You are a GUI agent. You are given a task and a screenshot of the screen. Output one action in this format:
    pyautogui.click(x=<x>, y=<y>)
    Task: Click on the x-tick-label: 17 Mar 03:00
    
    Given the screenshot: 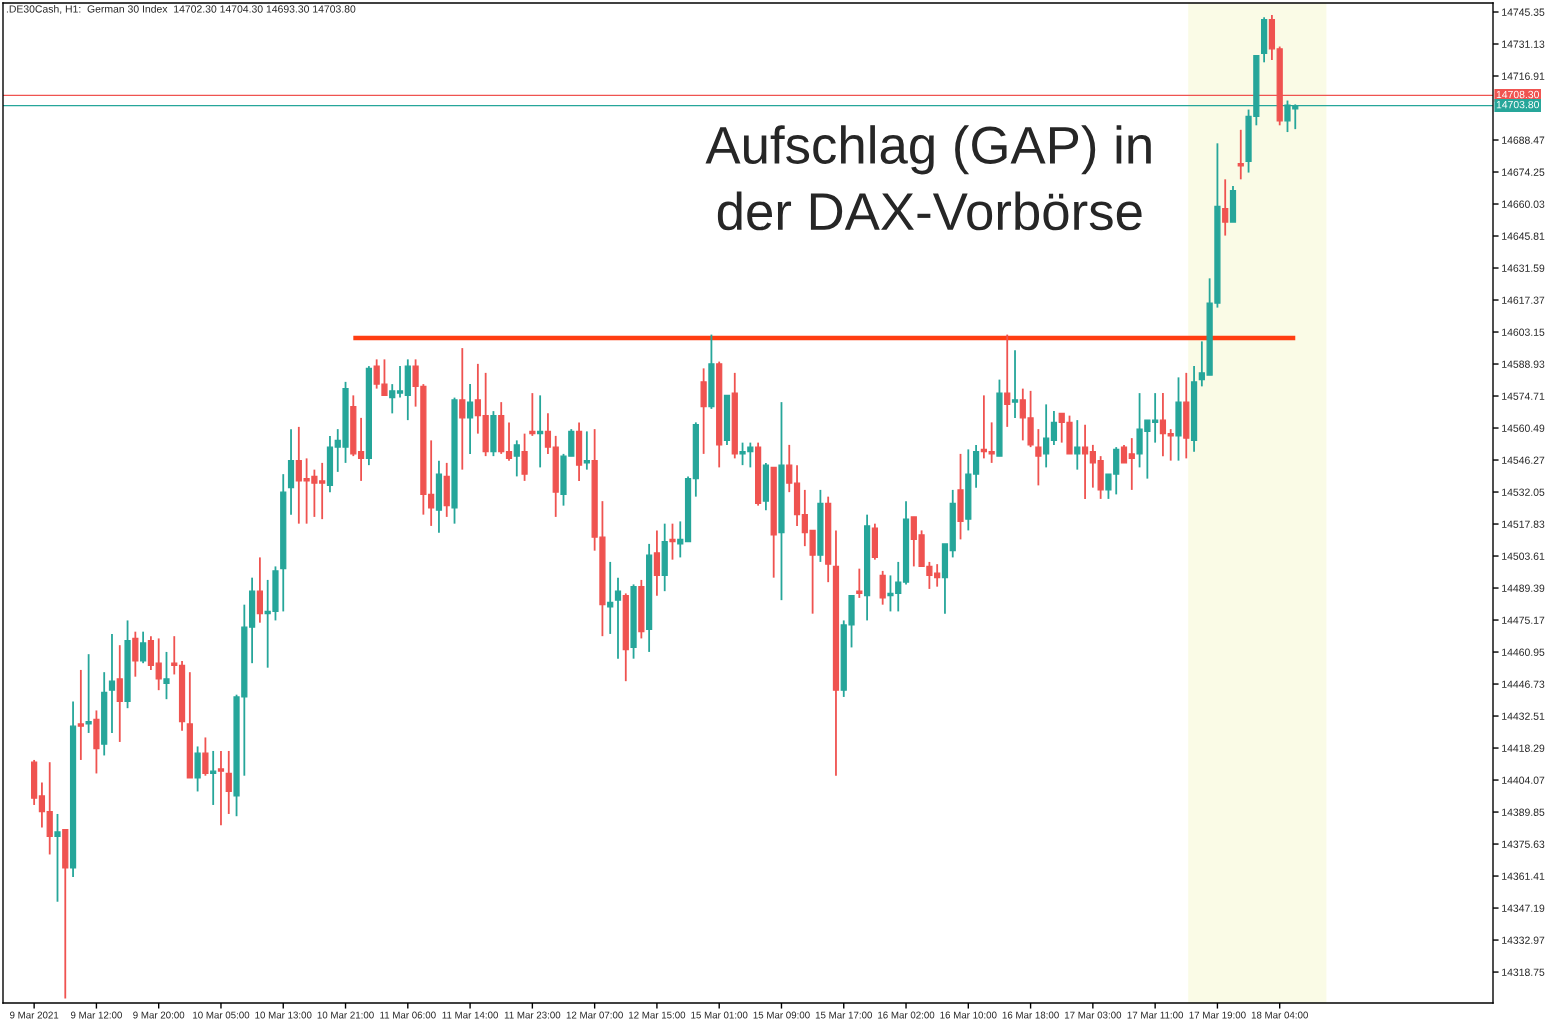 What is the action you would take?
    pyautogui.click(x=1093, y=1015)
    